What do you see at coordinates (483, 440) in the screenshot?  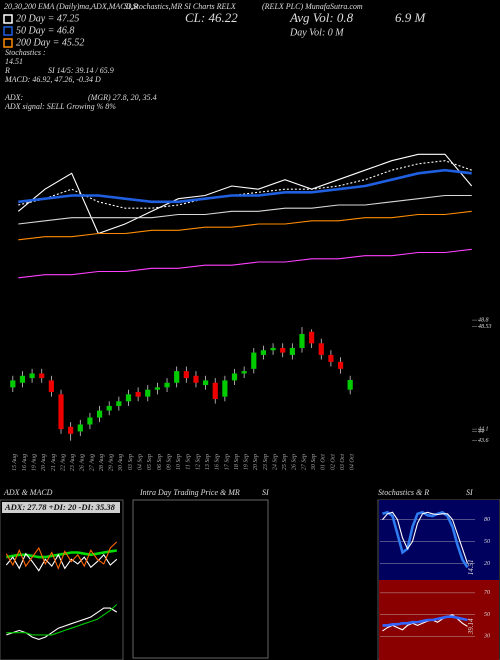 I see `y-tick-label: 43.6` at bounding box center [483, 440].